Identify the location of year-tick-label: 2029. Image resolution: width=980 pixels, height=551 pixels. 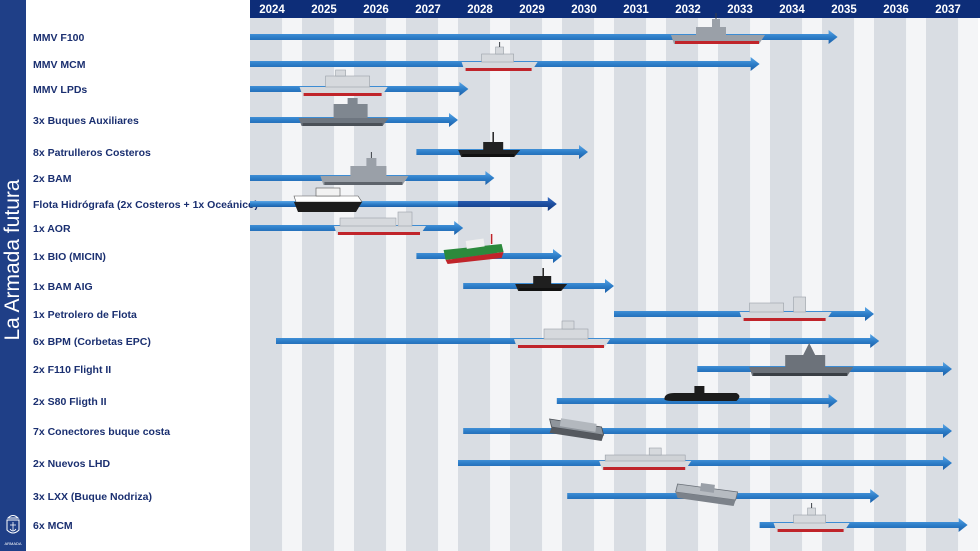
(532, 10).